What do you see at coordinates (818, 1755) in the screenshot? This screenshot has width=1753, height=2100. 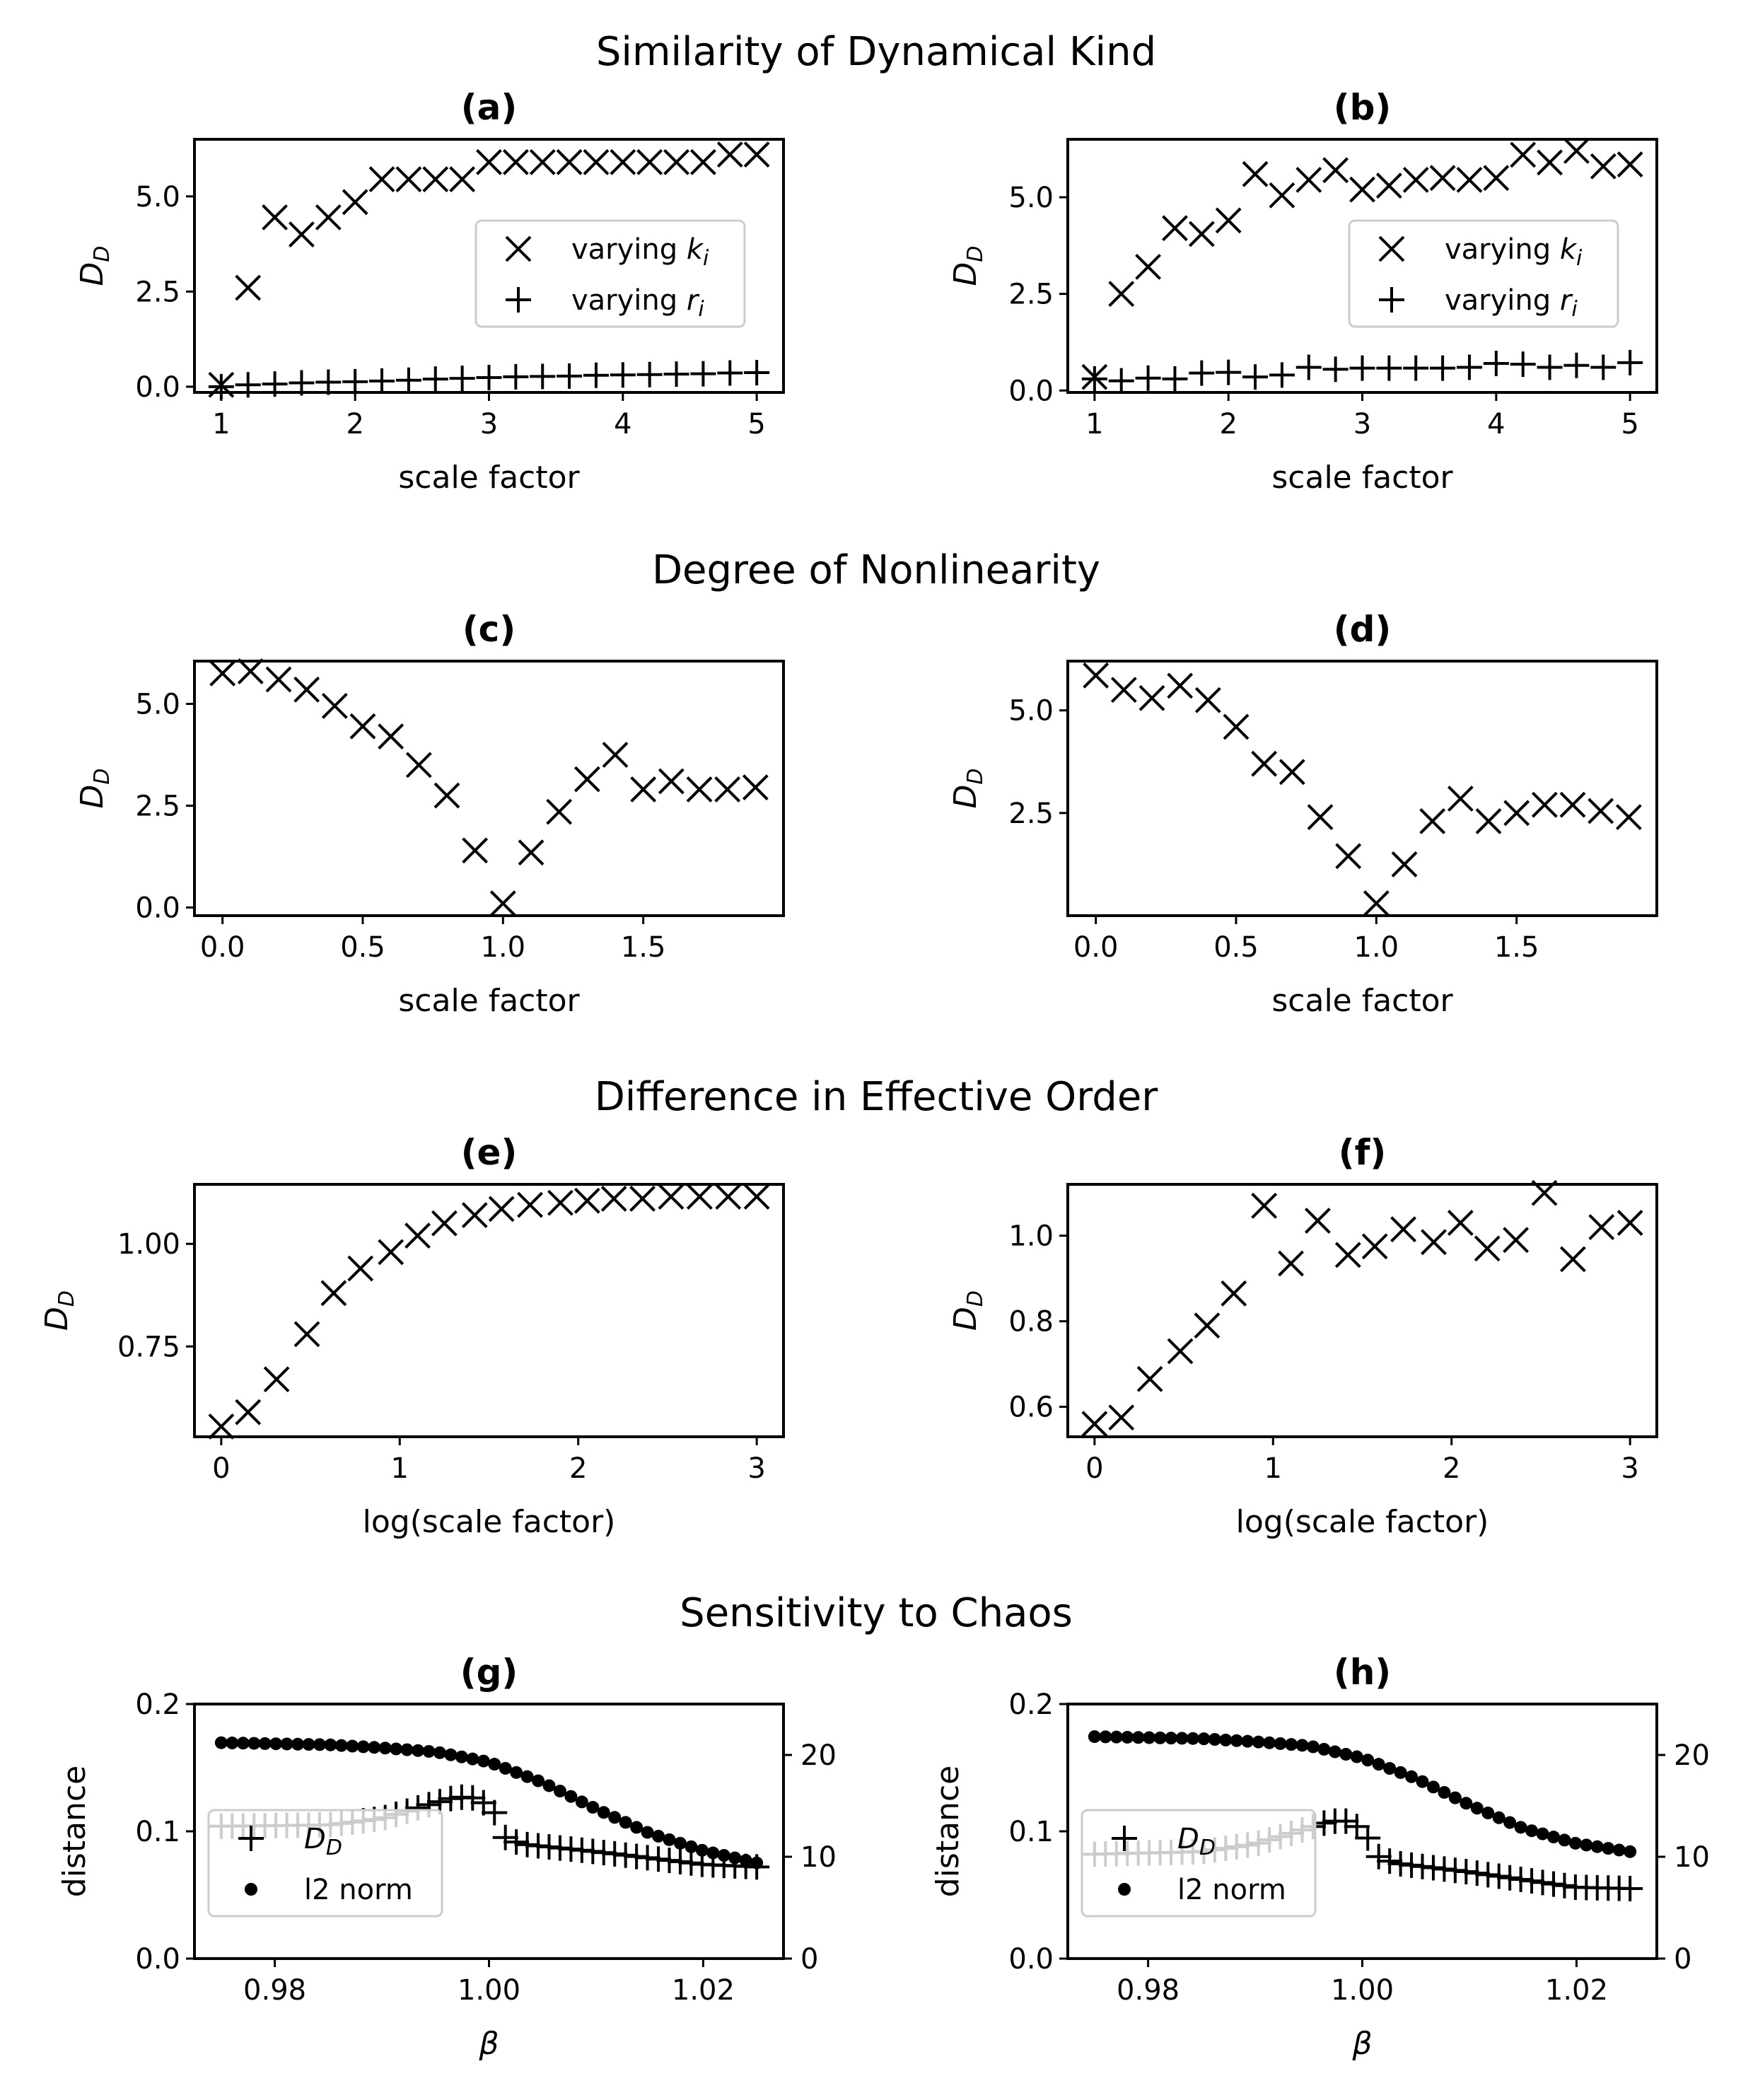 I see `y2-tick-label: 20` at bounding box center [818, 1755].